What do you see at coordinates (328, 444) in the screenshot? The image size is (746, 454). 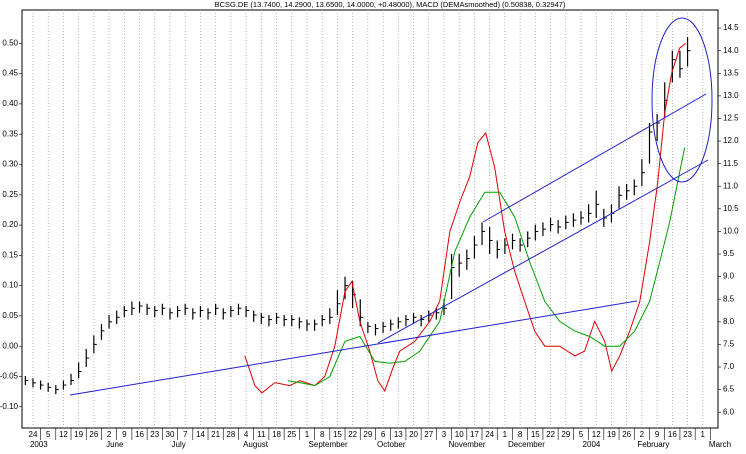 I see `month-label: September` at bounding box center [328, 444].